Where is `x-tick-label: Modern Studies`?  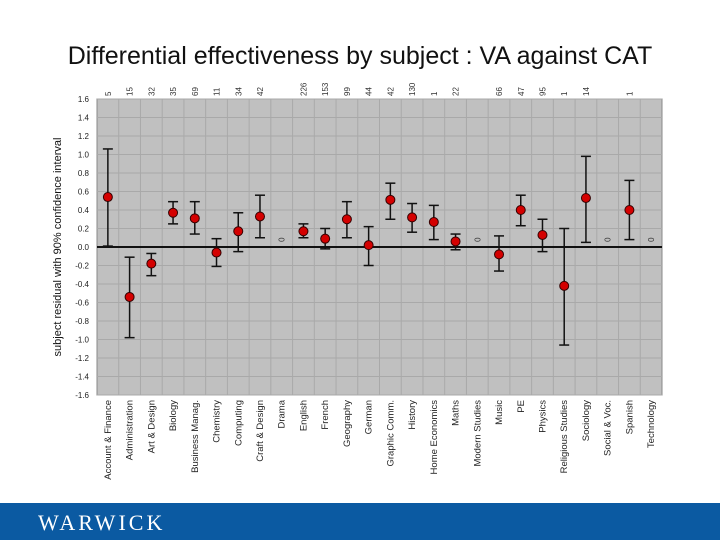 x-tick-label: Modern Studies is located at coordinates (477, 433).